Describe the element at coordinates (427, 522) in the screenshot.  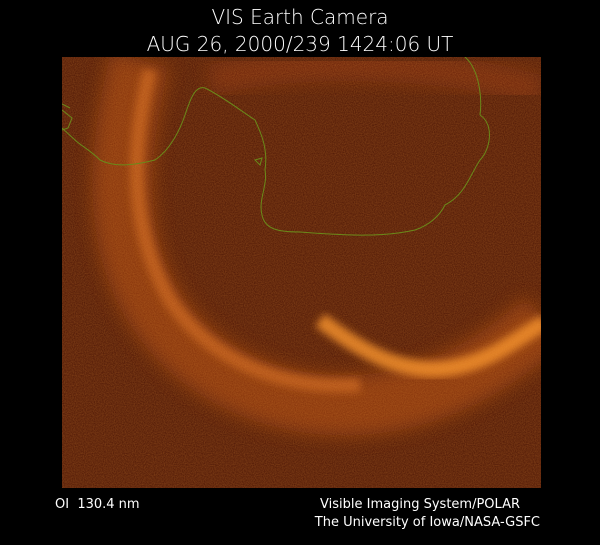
I see `credit-label: The University of Iowa/NASA-GSFC` at that location.